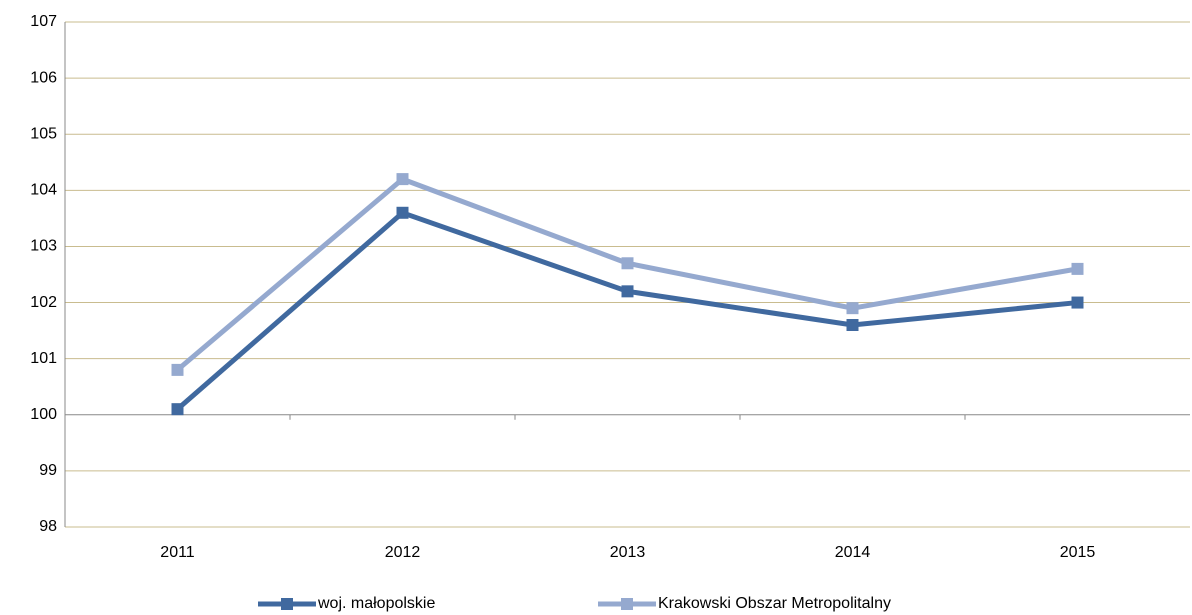  I want to click on y-tick-label: 104, so click(43, 190).